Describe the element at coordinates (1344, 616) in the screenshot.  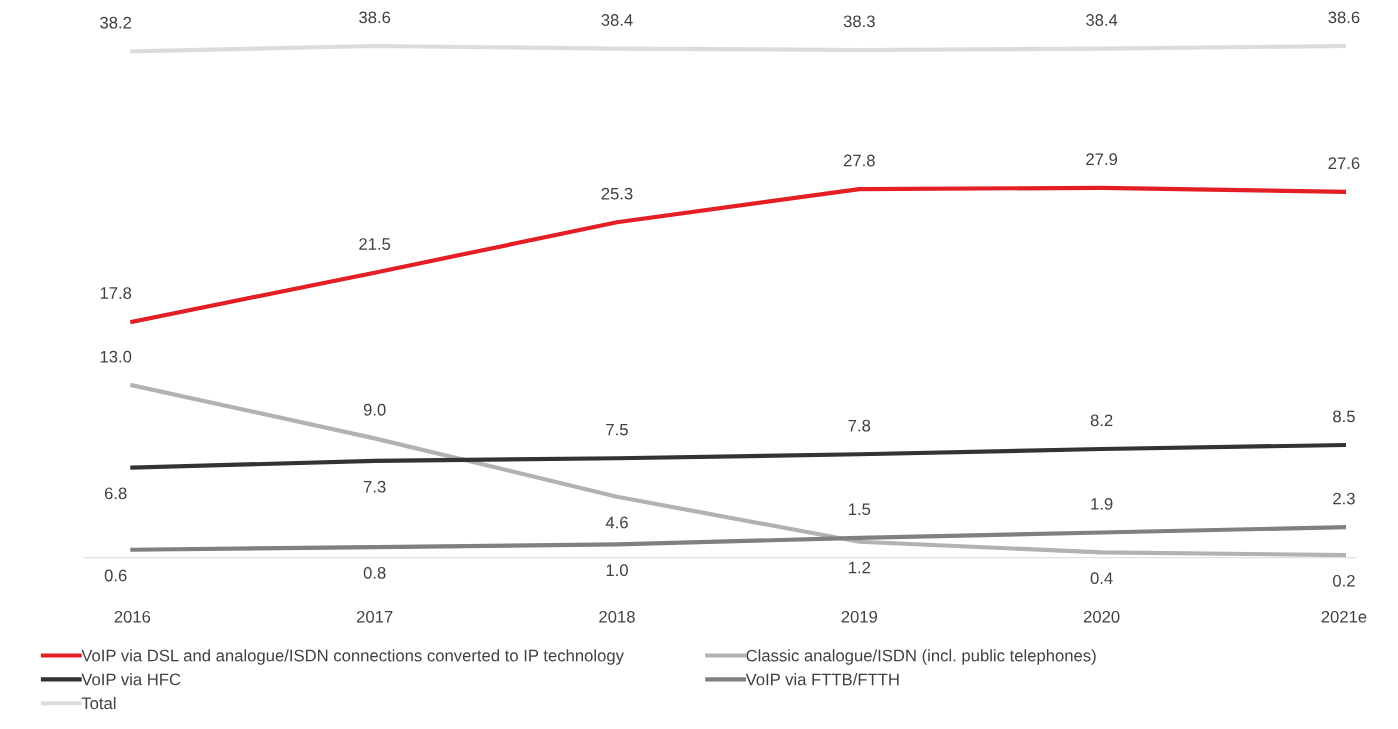
I see `x-tick-label: 2021e` at that location.